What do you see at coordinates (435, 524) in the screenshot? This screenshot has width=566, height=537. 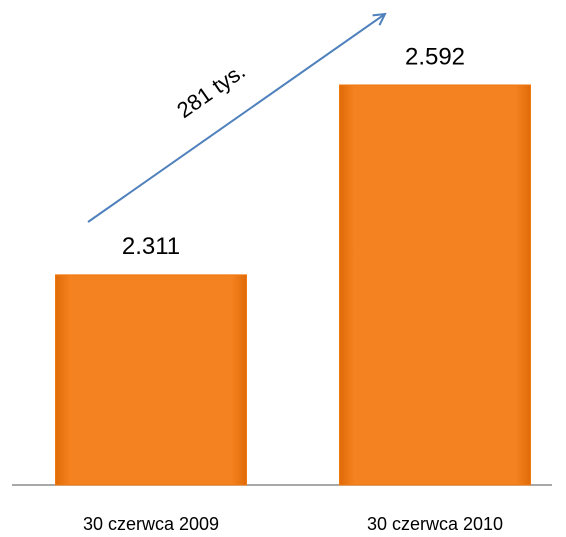 I see `x-tick-label: 30 czerwca 2010` at bounding box center [435, 524].